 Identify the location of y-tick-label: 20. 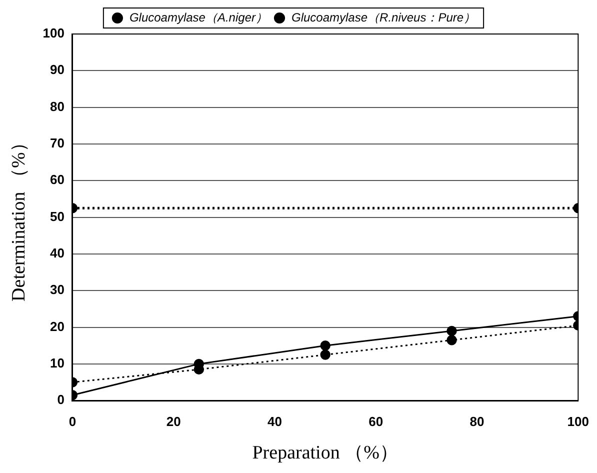
(57, 326).